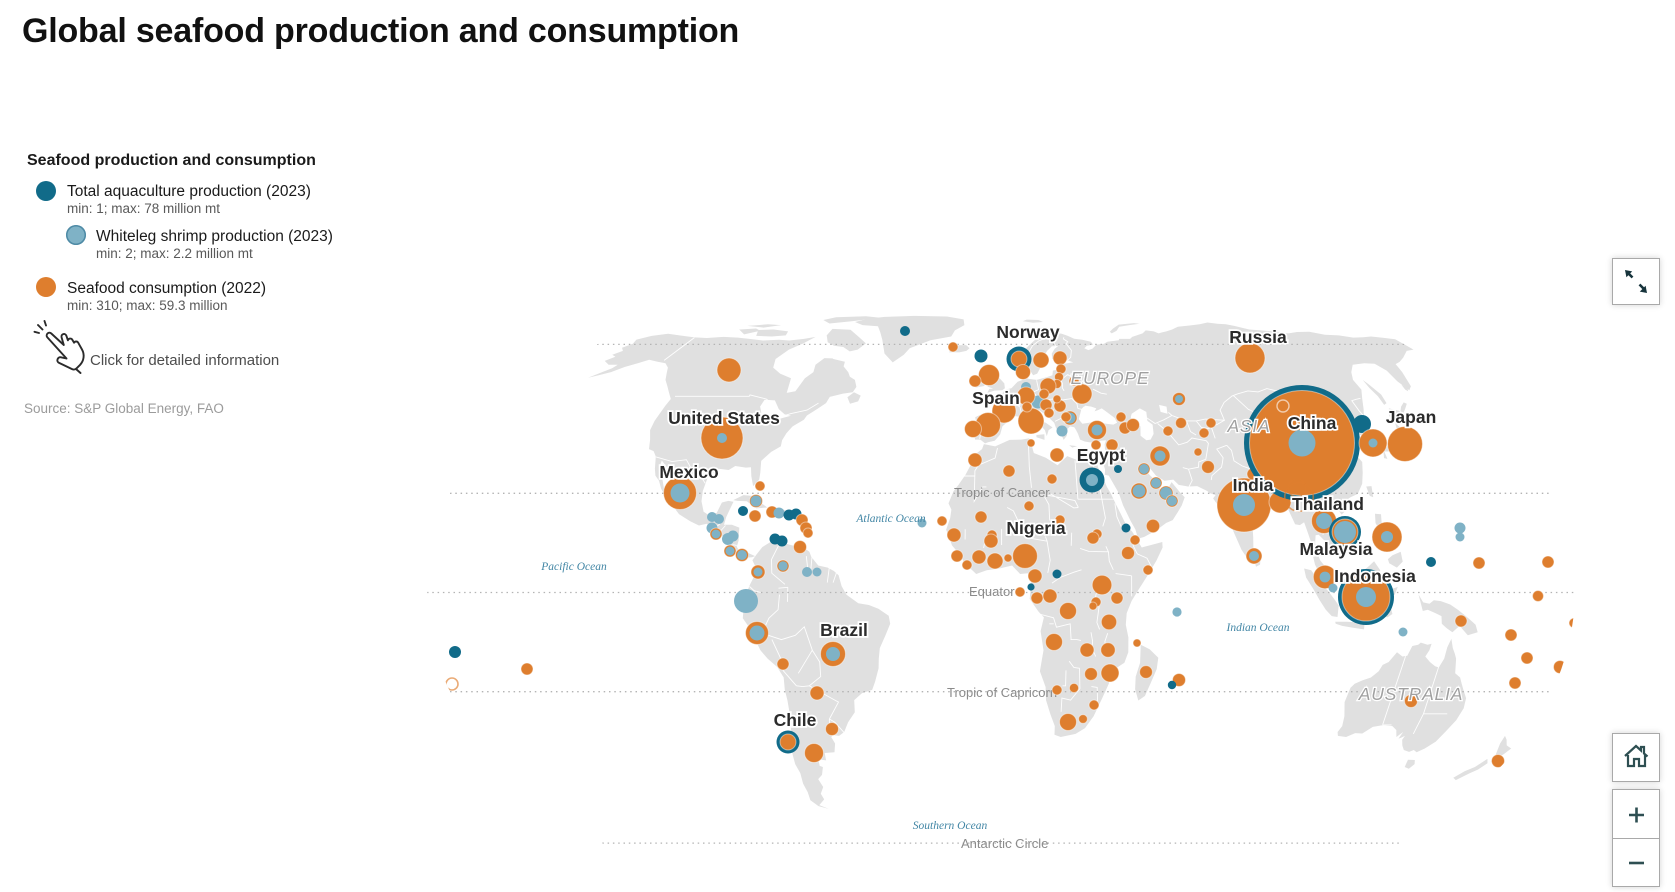 The height and width of the screenshot is (892, 1675). I want to click on svg-text: Nigeria, so click(1036, 528).